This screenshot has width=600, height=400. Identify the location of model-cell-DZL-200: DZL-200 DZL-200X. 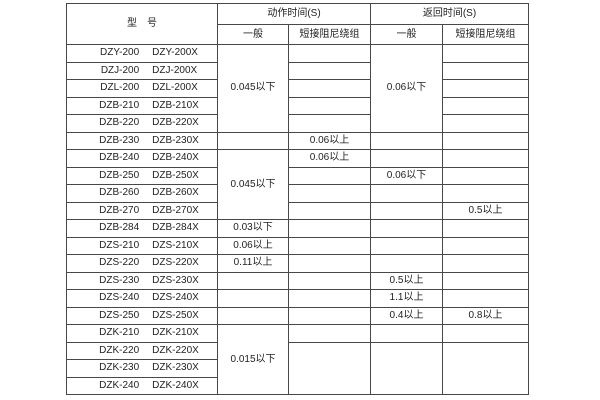
(142, 89).